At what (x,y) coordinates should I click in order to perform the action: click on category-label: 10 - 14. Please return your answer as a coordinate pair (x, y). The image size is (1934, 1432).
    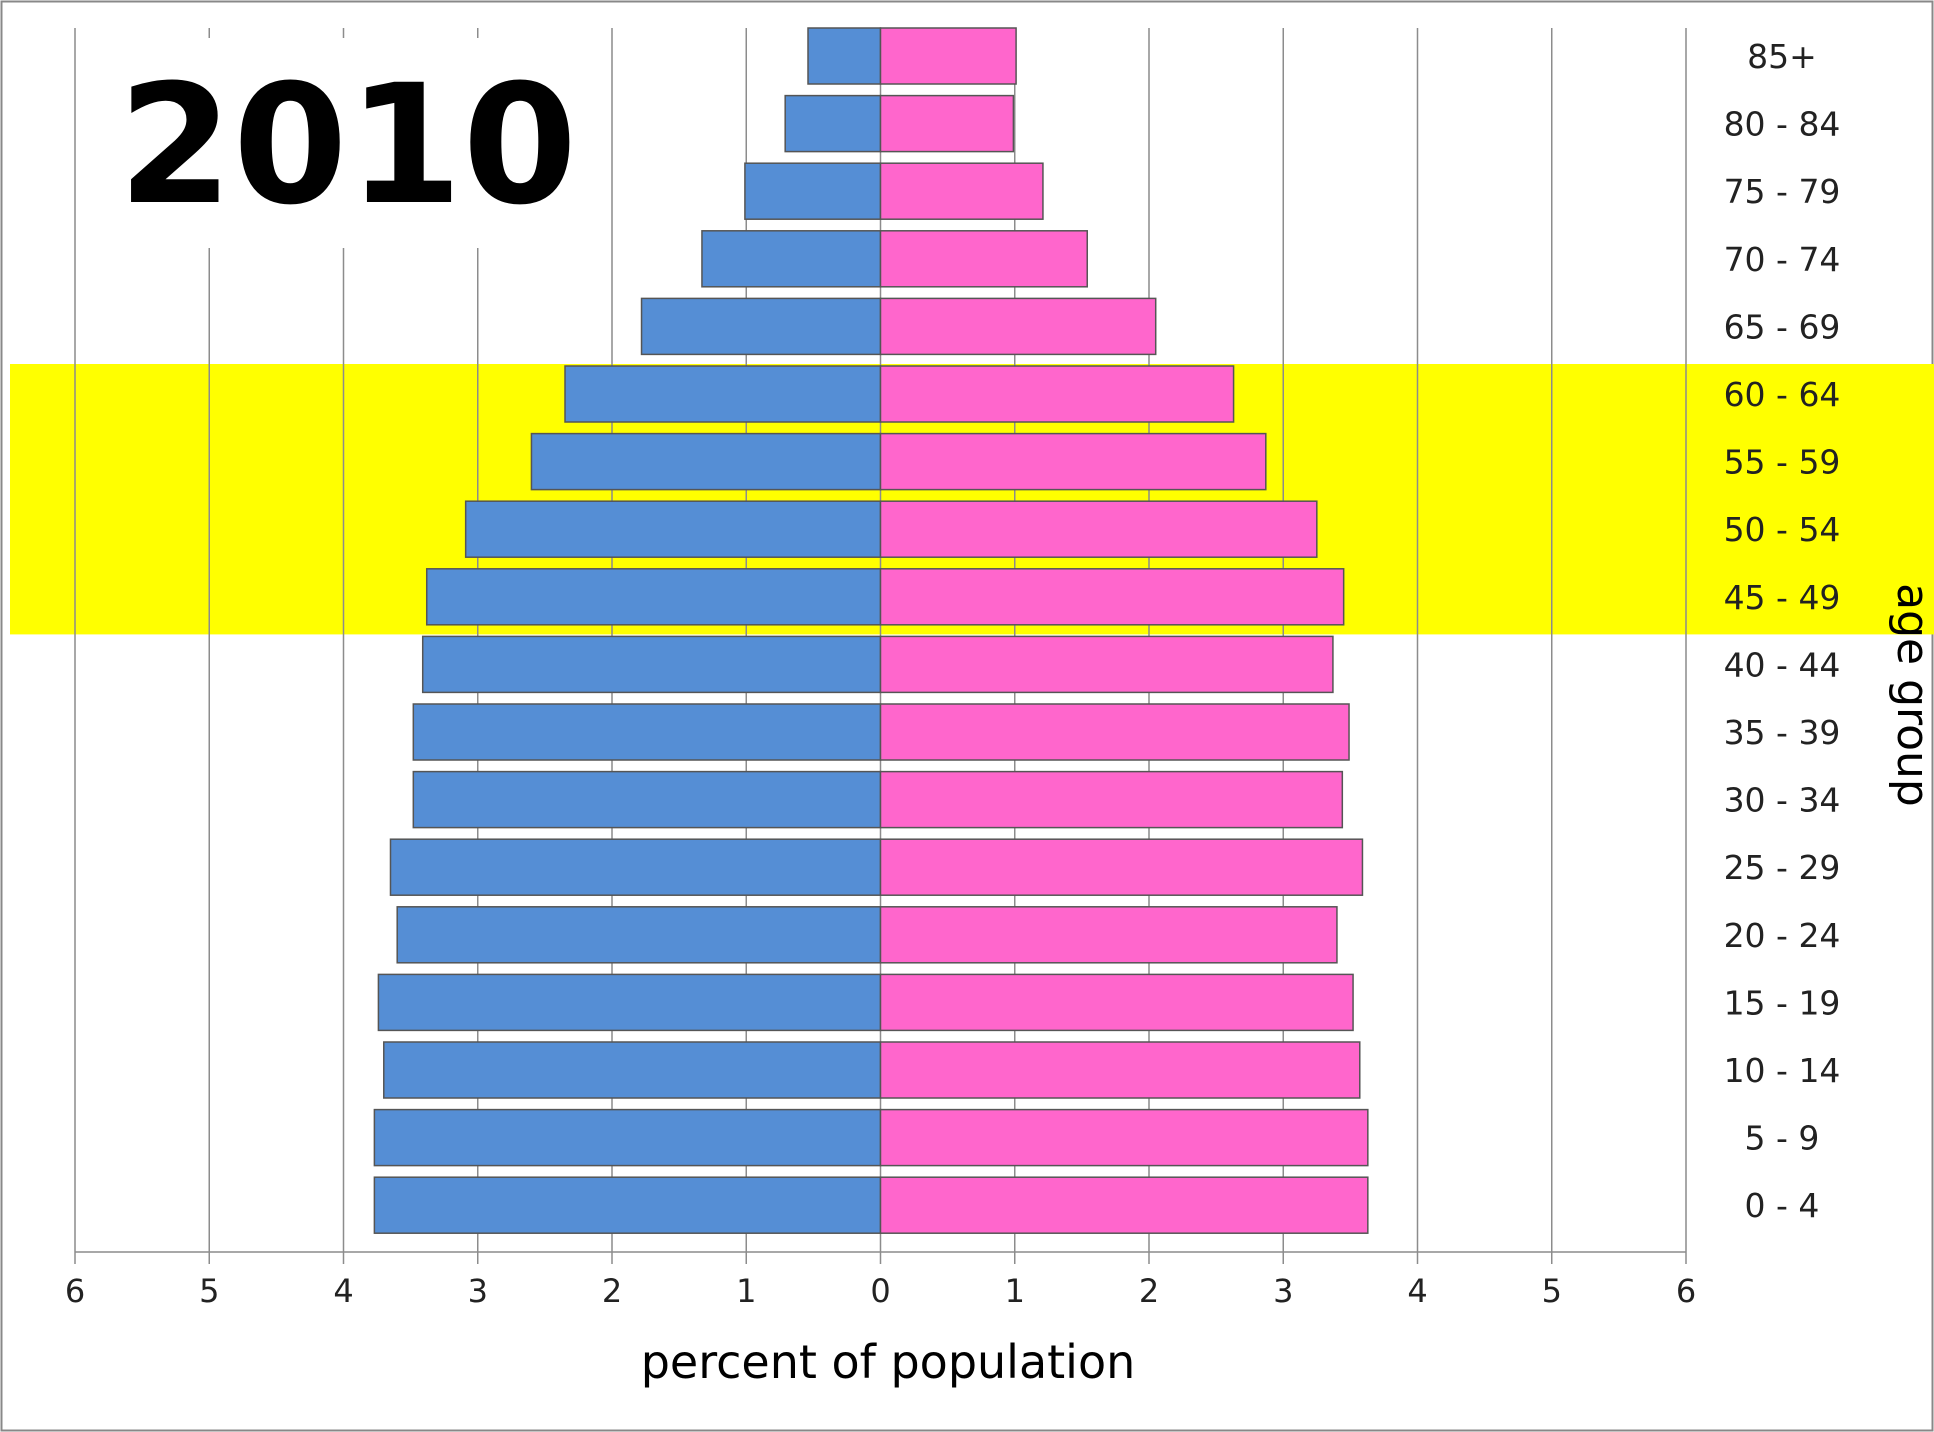
    Looking at the image, I should click on (1782, 1070).